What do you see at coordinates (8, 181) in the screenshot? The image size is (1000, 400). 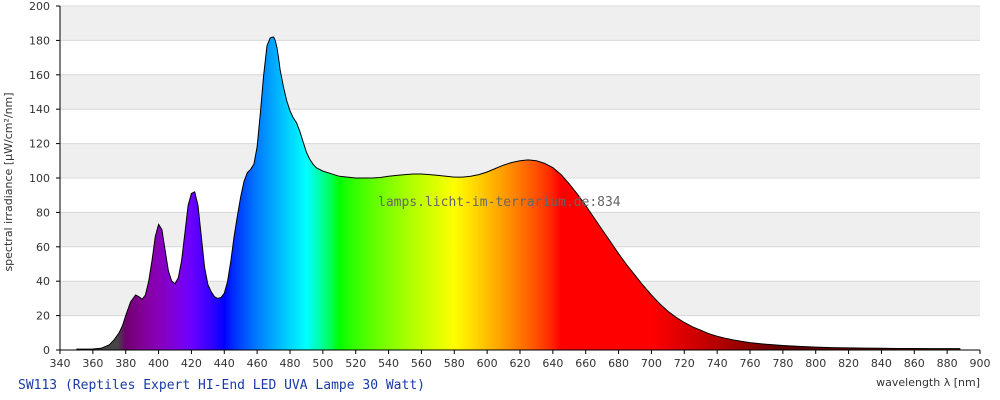 I see `y-axis-title: spectral irradiance [µW/cm²/nm]` at bounding box center [8, 181].